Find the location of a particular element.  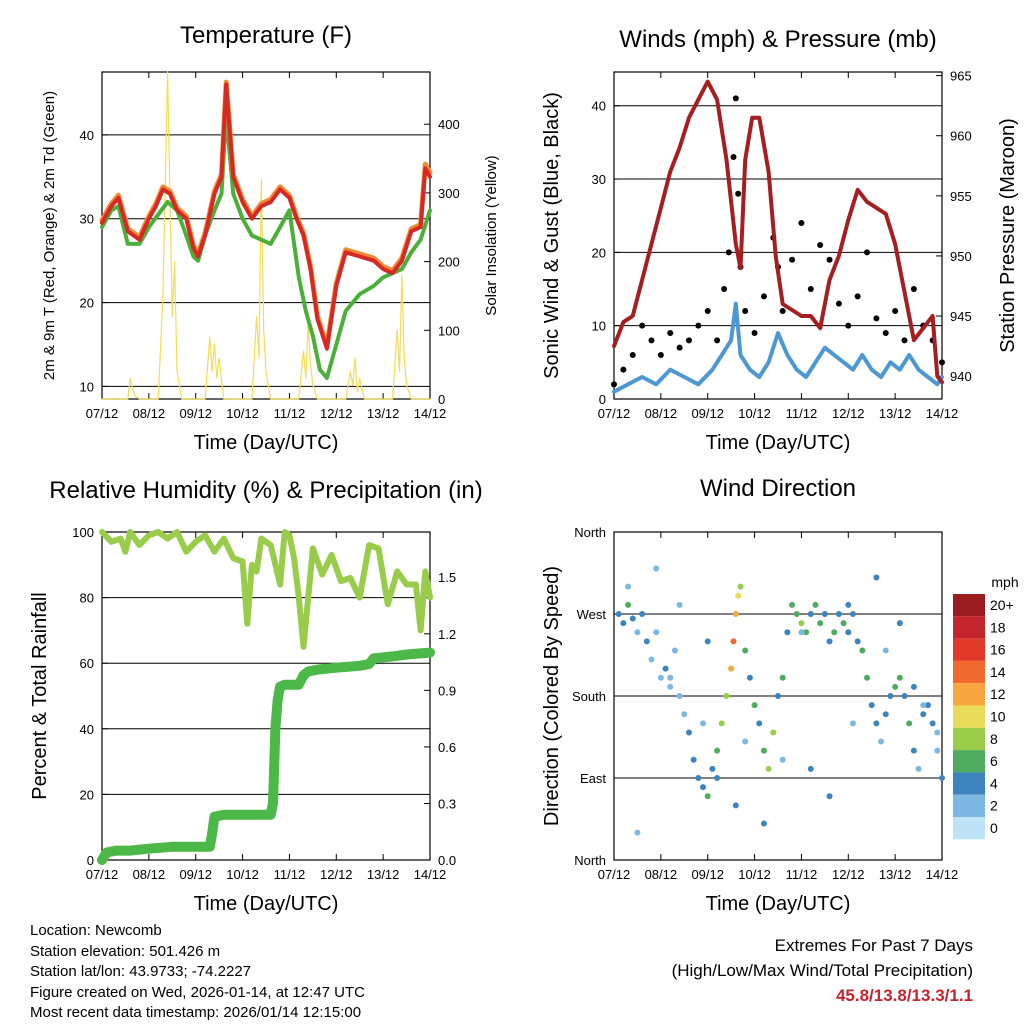

y-tick-label: West is located at coordinates (592, 614).